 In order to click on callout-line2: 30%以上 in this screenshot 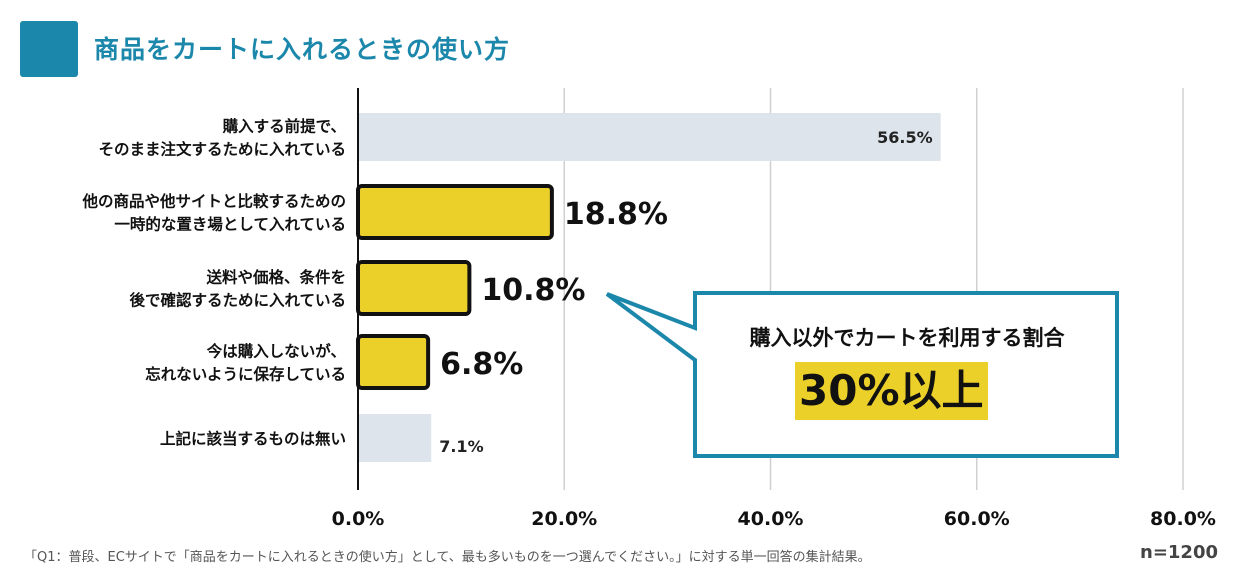, I will do `click(891, 391)`.